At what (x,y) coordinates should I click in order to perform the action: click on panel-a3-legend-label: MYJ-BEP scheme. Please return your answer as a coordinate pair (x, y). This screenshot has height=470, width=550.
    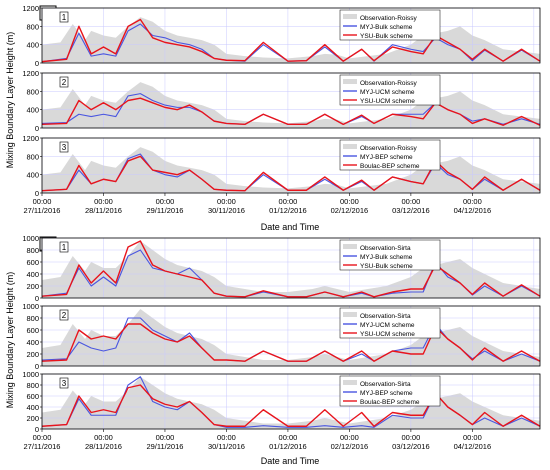
    Looking at the image, I should click on (386, 157).